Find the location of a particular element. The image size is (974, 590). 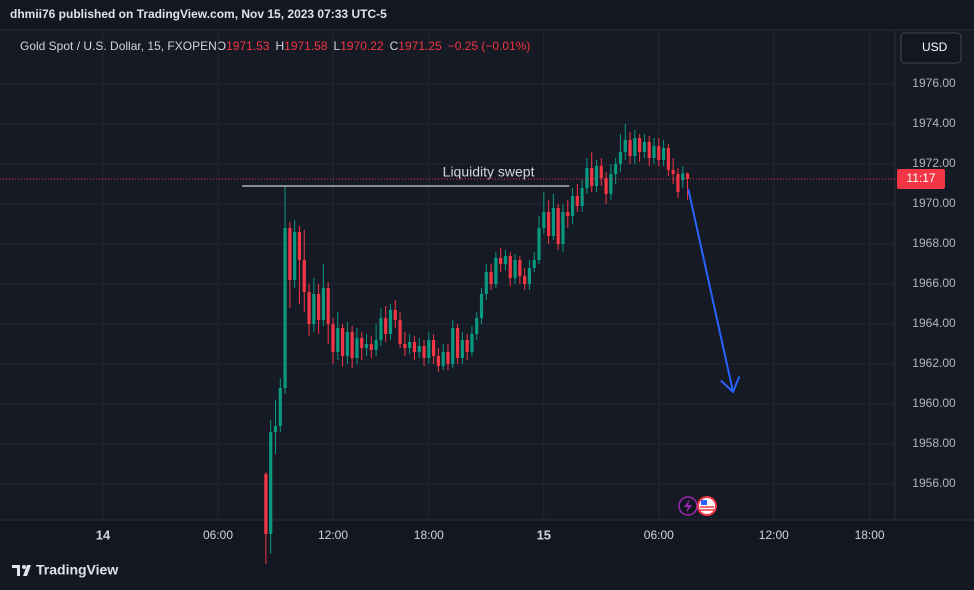

x-tick-label: 15 is located at coordinates (544, 534).